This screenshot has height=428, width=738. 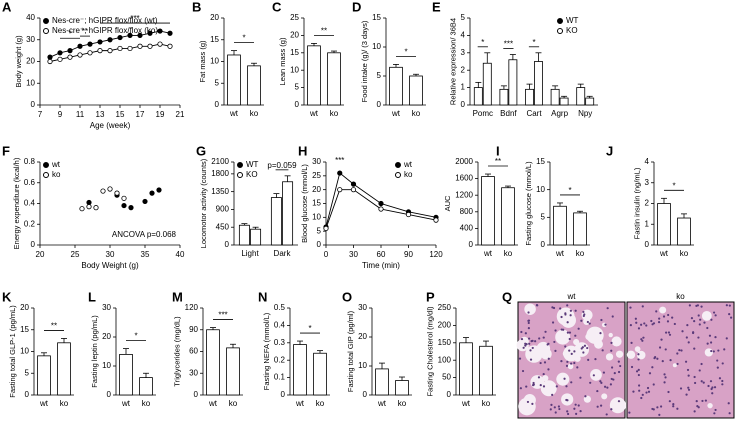 I want to click on series-line, so click(x=381, y=200).